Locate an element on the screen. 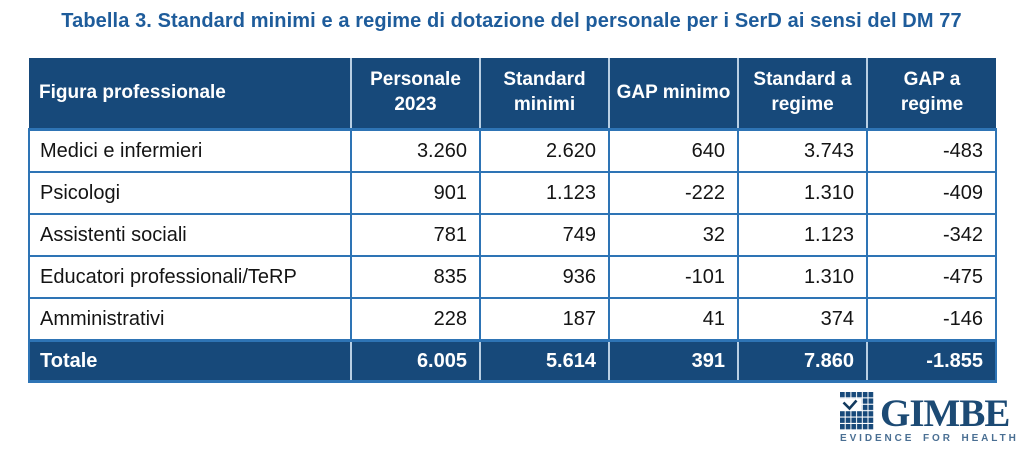 The width and height of the screenshot is (1024, 453). total-gap-minimo: 391 is located at coordinates (673, 361).